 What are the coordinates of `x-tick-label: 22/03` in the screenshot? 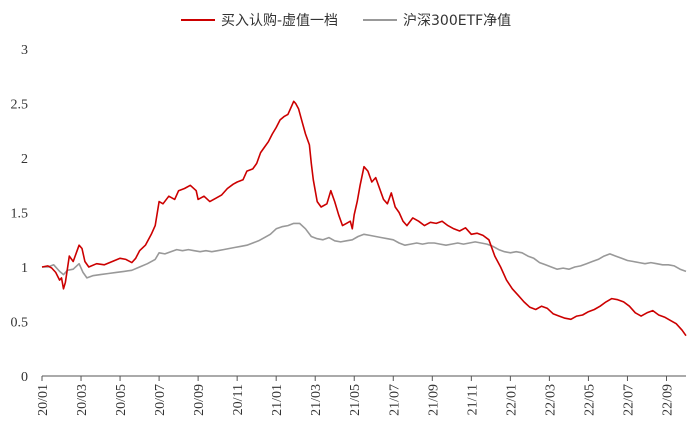 It's located at (550, 400).